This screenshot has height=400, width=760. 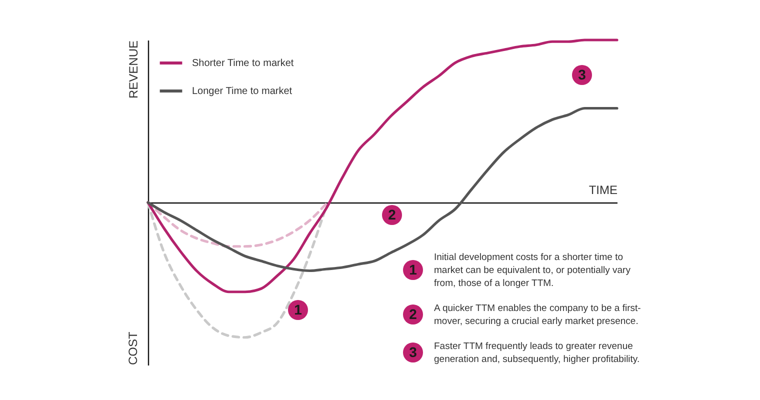 What do you see at coordinates (298, 310) in the screenshot?
I see `annotation: 1` at bounding box center [298, 310].